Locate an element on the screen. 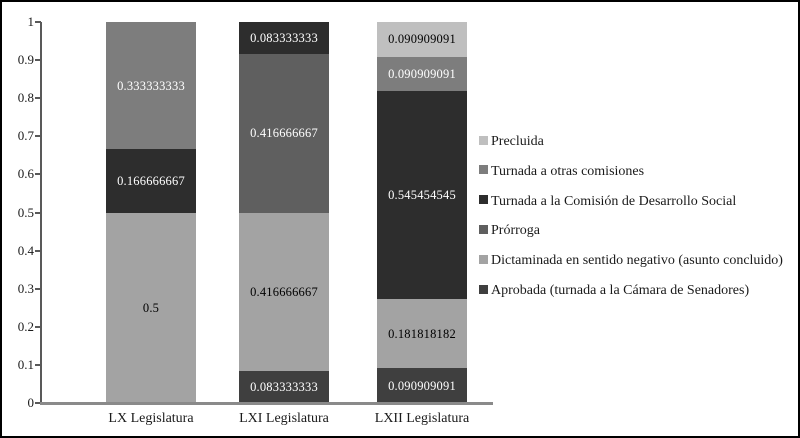 The image size is (800, 438). bar-segment-label: 0.333333333 is located at coordinates (151, 85).